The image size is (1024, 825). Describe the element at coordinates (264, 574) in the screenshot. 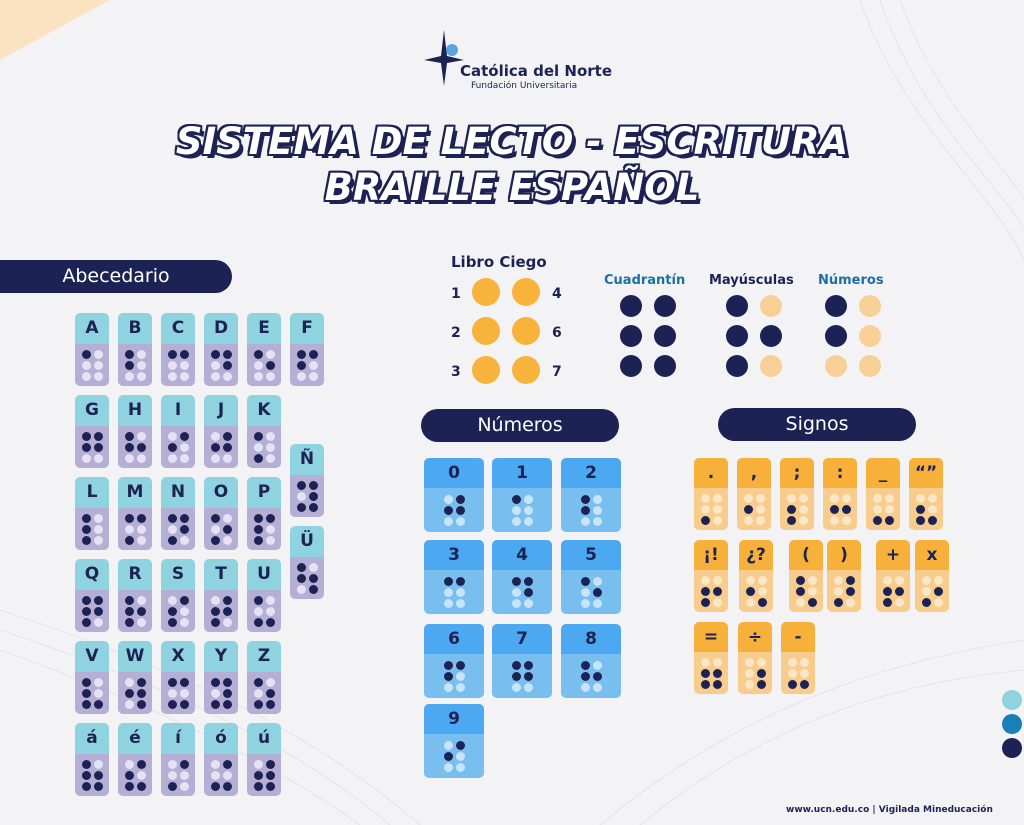

I see `letters-cell-char: U` at that location.